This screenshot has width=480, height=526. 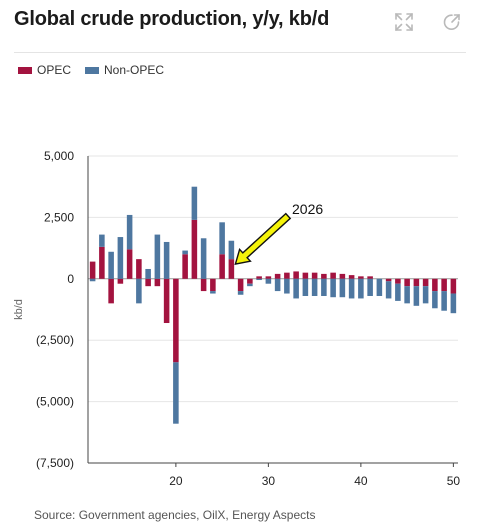 What do you see at coordinates (454, 481) in the screenshot?
I see `x-tick-label: 50` at bounding box center [454, 481].